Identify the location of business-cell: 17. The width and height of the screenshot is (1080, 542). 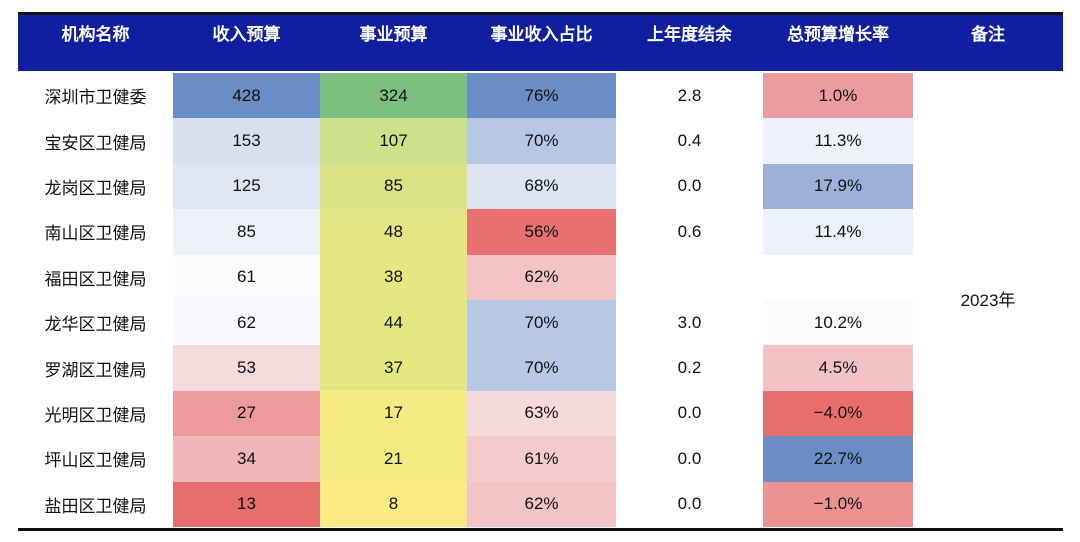
(393, 413).